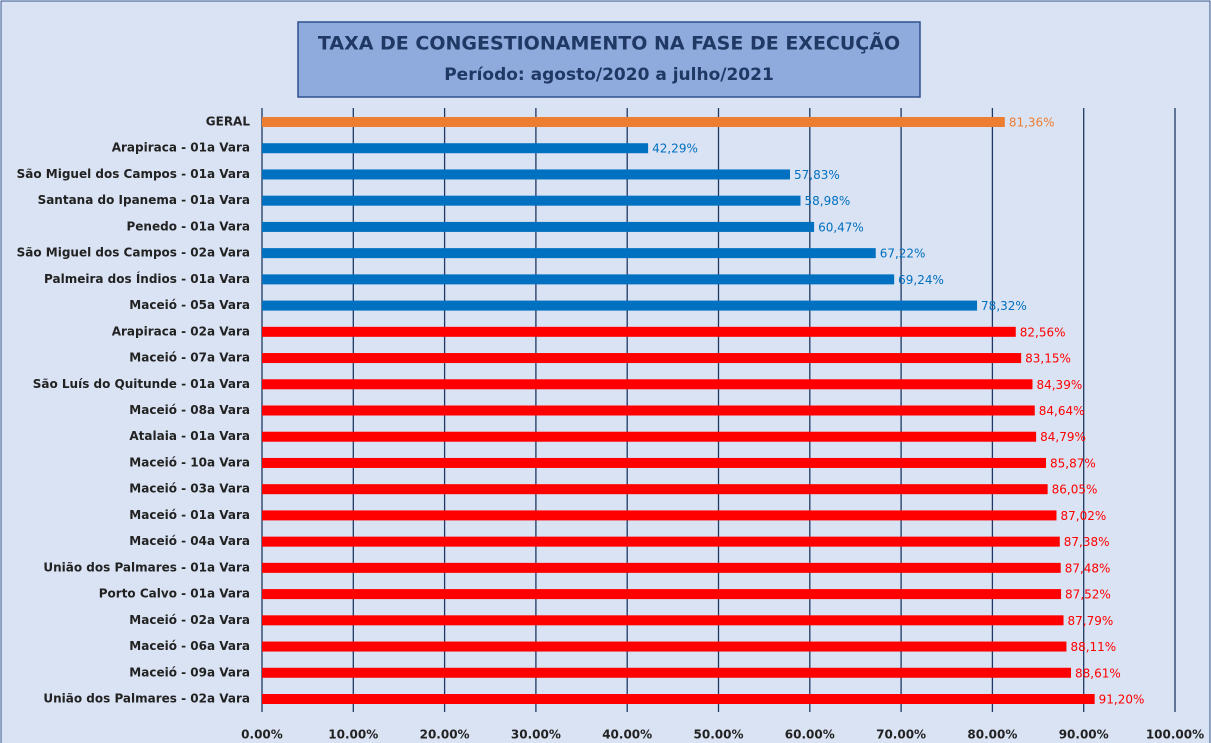 Image resolution: width=1211 pixels, height=743 pixels. I want to click on value-label: 82,56%, so click(1043, 332).